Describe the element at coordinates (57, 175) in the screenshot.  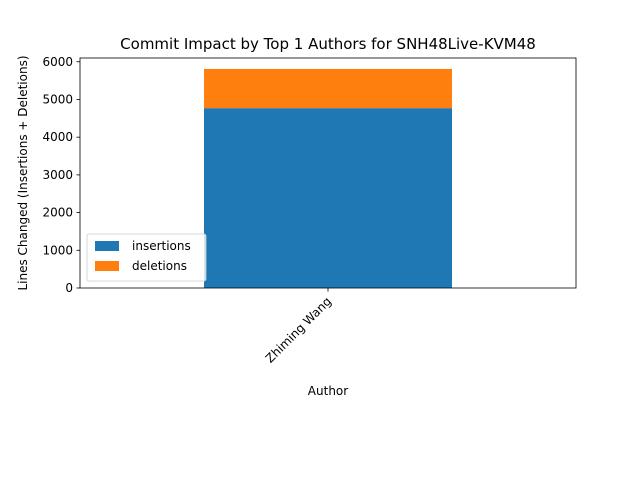
I see `y-tick-label: 3000` at that location.